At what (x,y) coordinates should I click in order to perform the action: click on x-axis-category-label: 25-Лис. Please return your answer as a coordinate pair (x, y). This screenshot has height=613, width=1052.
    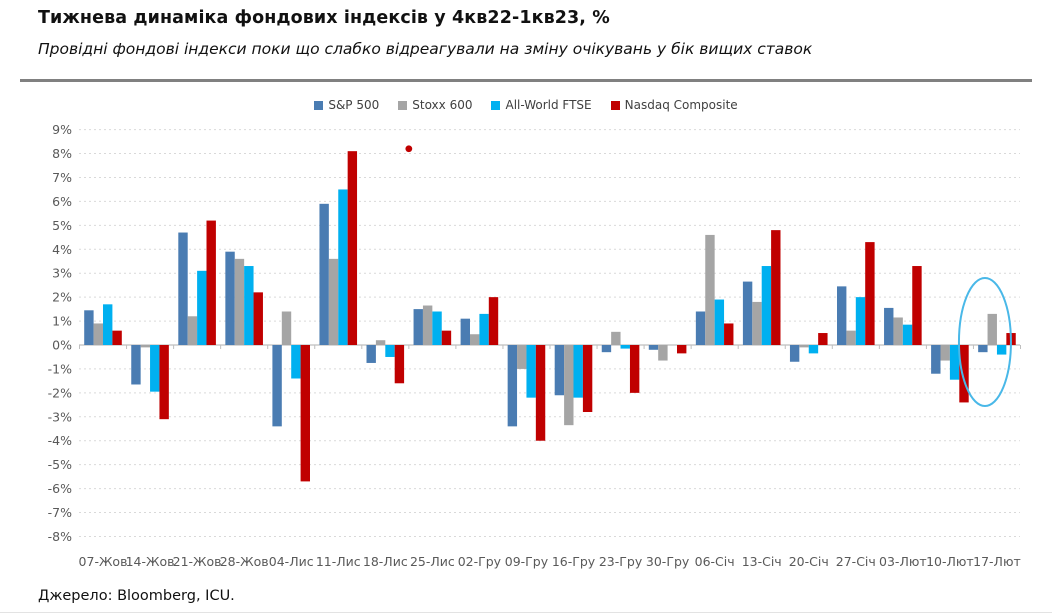
    Looking at the image, I should click on (432, 561).